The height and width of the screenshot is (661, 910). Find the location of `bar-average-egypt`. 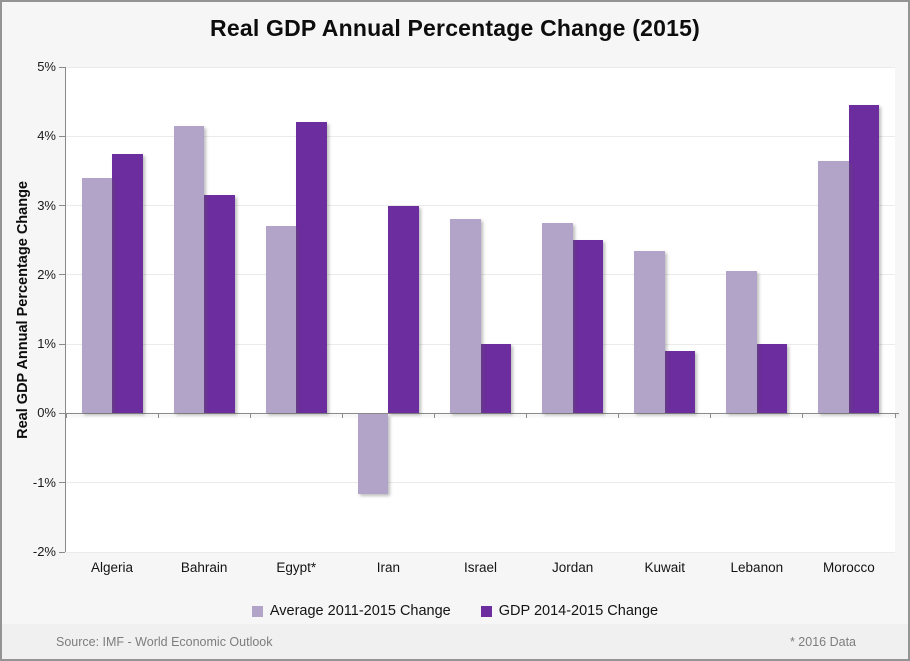

bar-average-egypt is located at coordinates (281, 320).